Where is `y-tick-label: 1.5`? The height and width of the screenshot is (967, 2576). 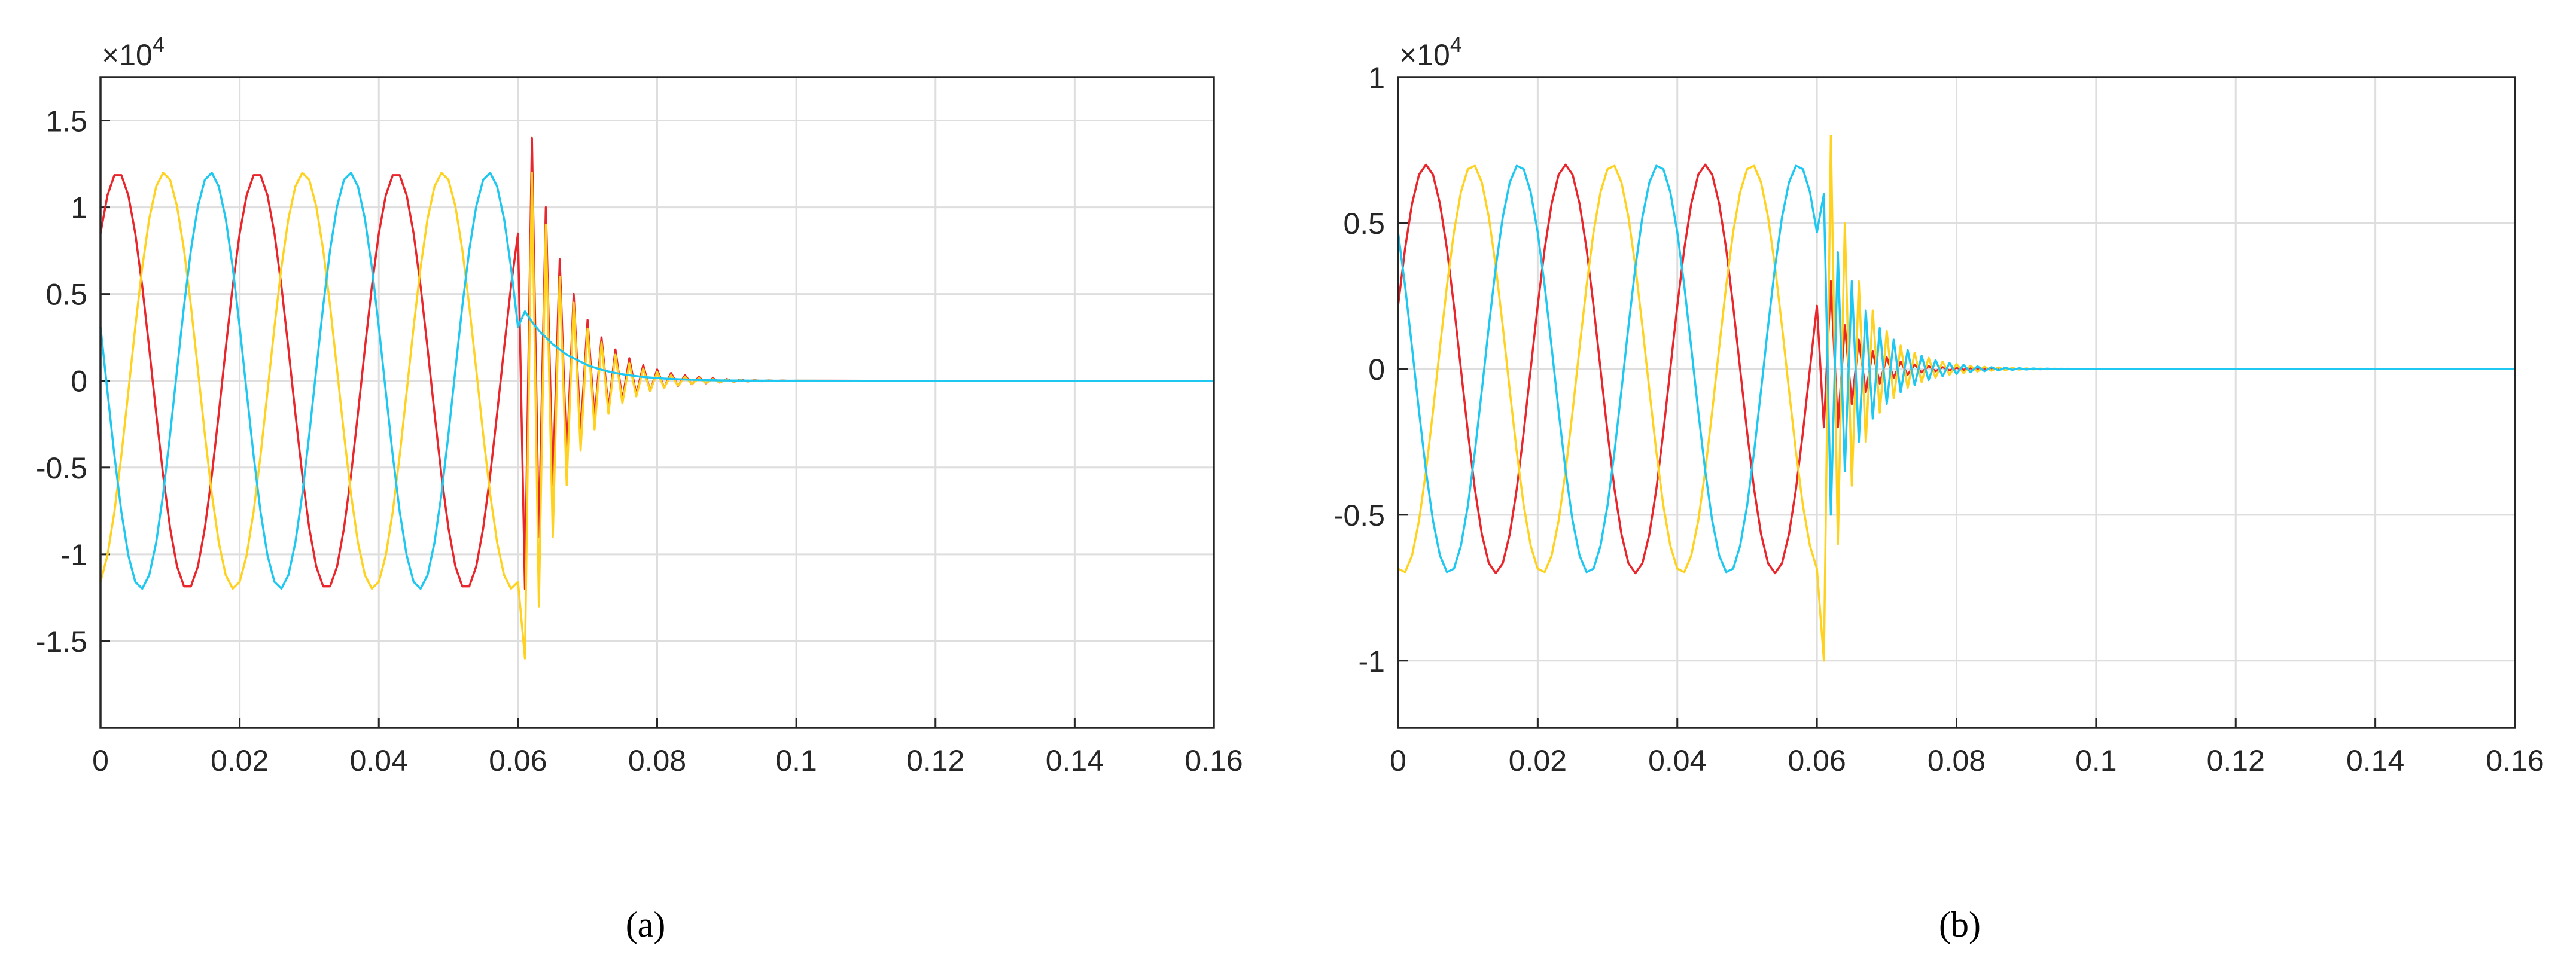
y-tick-label: 1.5 is located at coordinates (66, 121).